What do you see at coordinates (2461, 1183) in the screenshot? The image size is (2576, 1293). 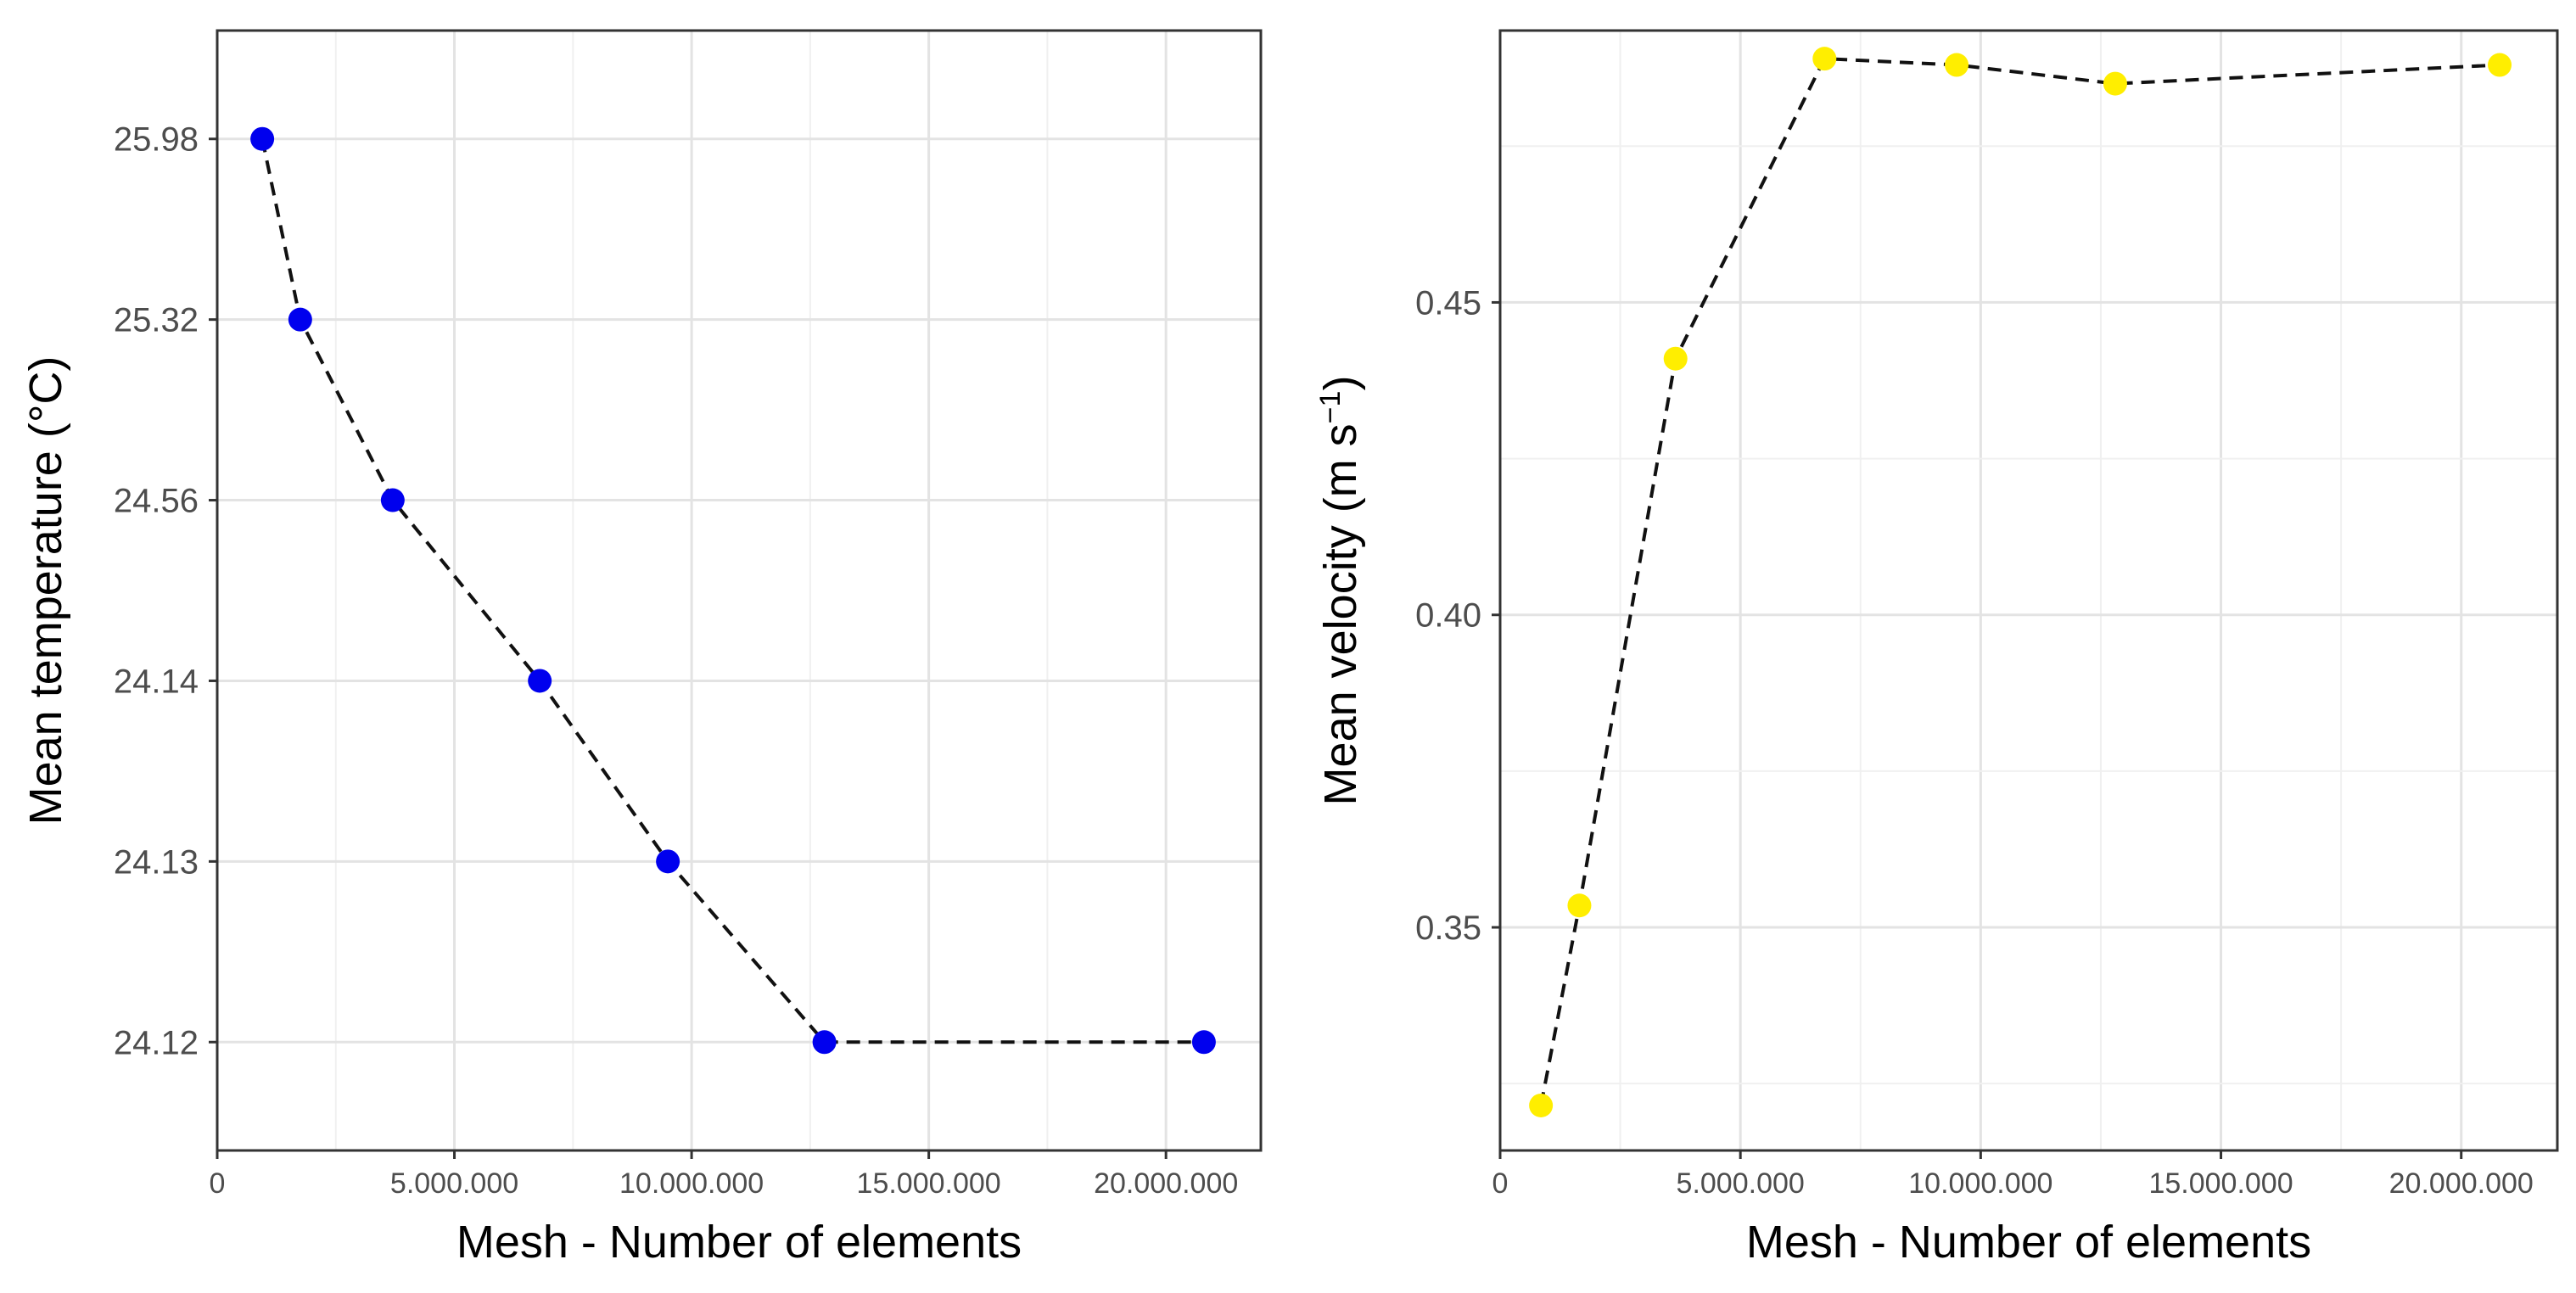 I see `velocity-x-tick-label: 20.000.000` at bounding box center [2461, 1183].